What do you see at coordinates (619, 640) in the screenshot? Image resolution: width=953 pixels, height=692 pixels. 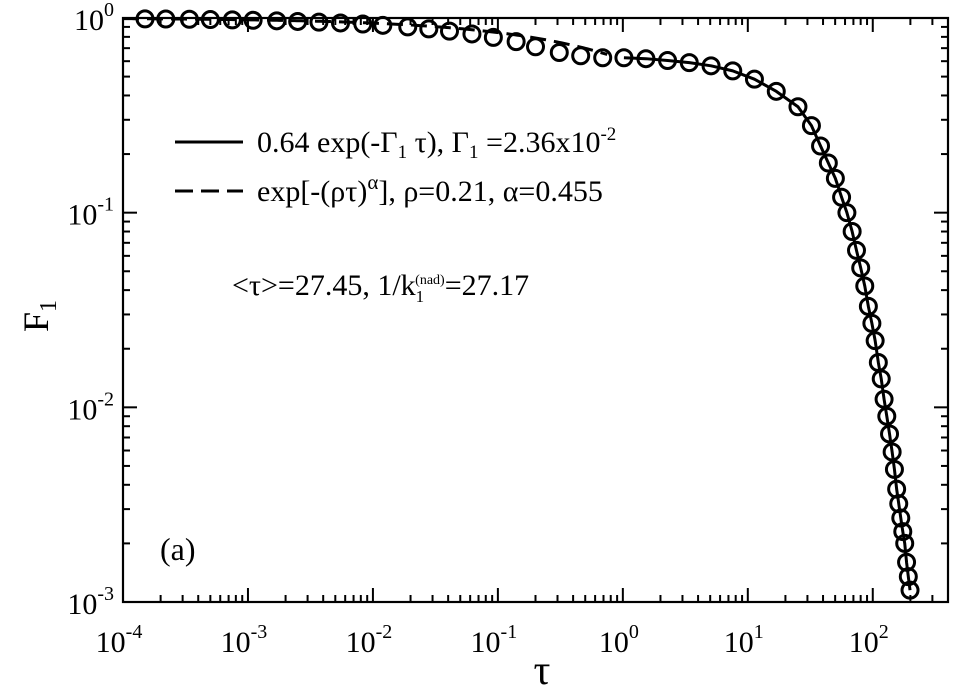 I see `x-tick-label: 10⁰` at bounding box center [619, 640].